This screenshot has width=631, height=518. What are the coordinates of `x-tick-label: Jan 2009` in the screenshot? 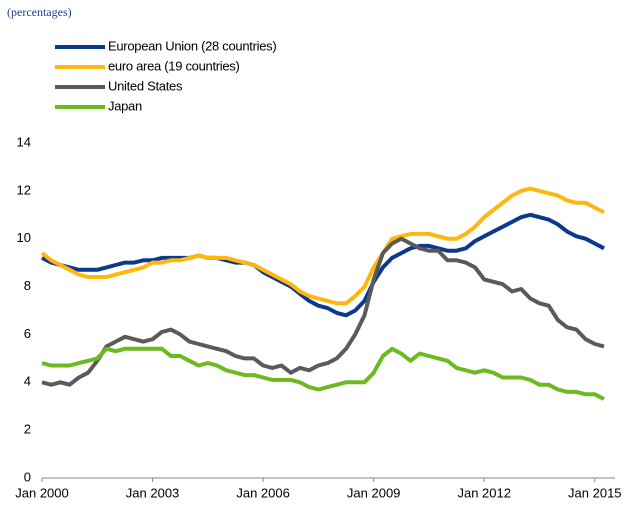 It's located at (374, 492).